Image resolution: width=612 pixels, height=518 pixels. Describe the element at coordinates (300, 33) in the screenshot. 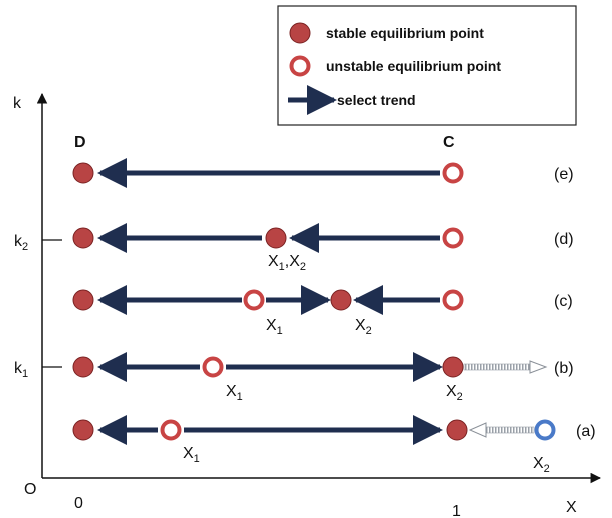

I see `legend-stable-marker` at that location.